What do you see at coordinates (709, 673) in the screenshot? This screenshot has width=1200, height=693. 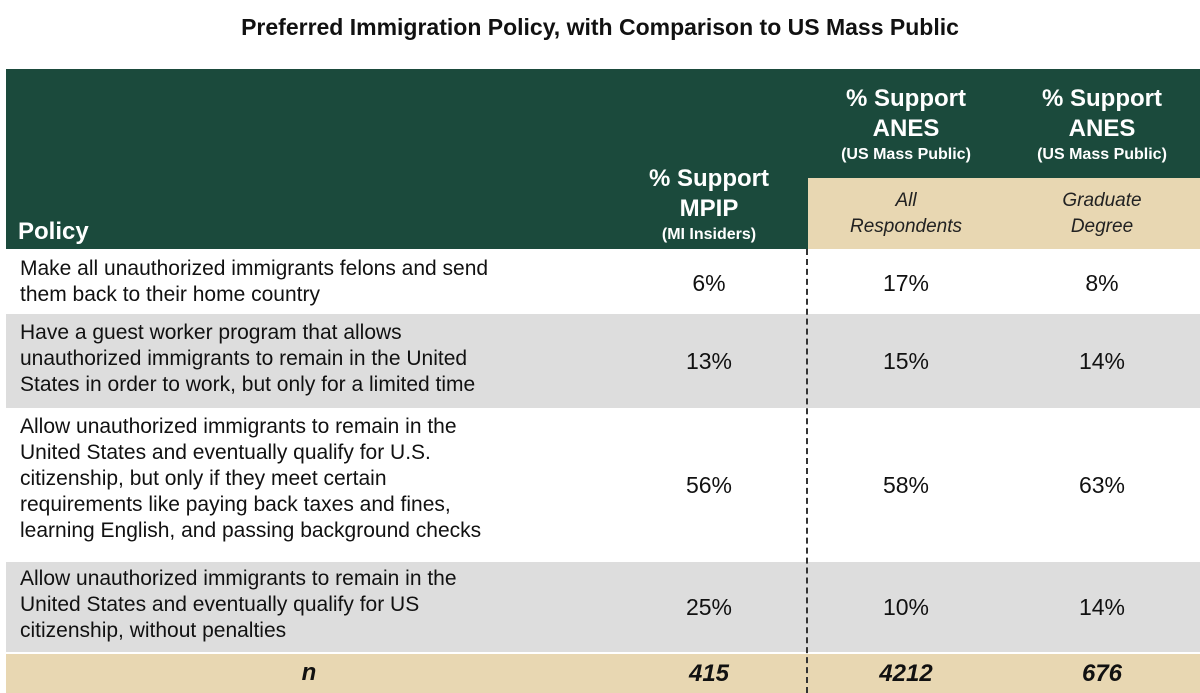 I see `n-mpip: 415` at bounding box center [709, 673].